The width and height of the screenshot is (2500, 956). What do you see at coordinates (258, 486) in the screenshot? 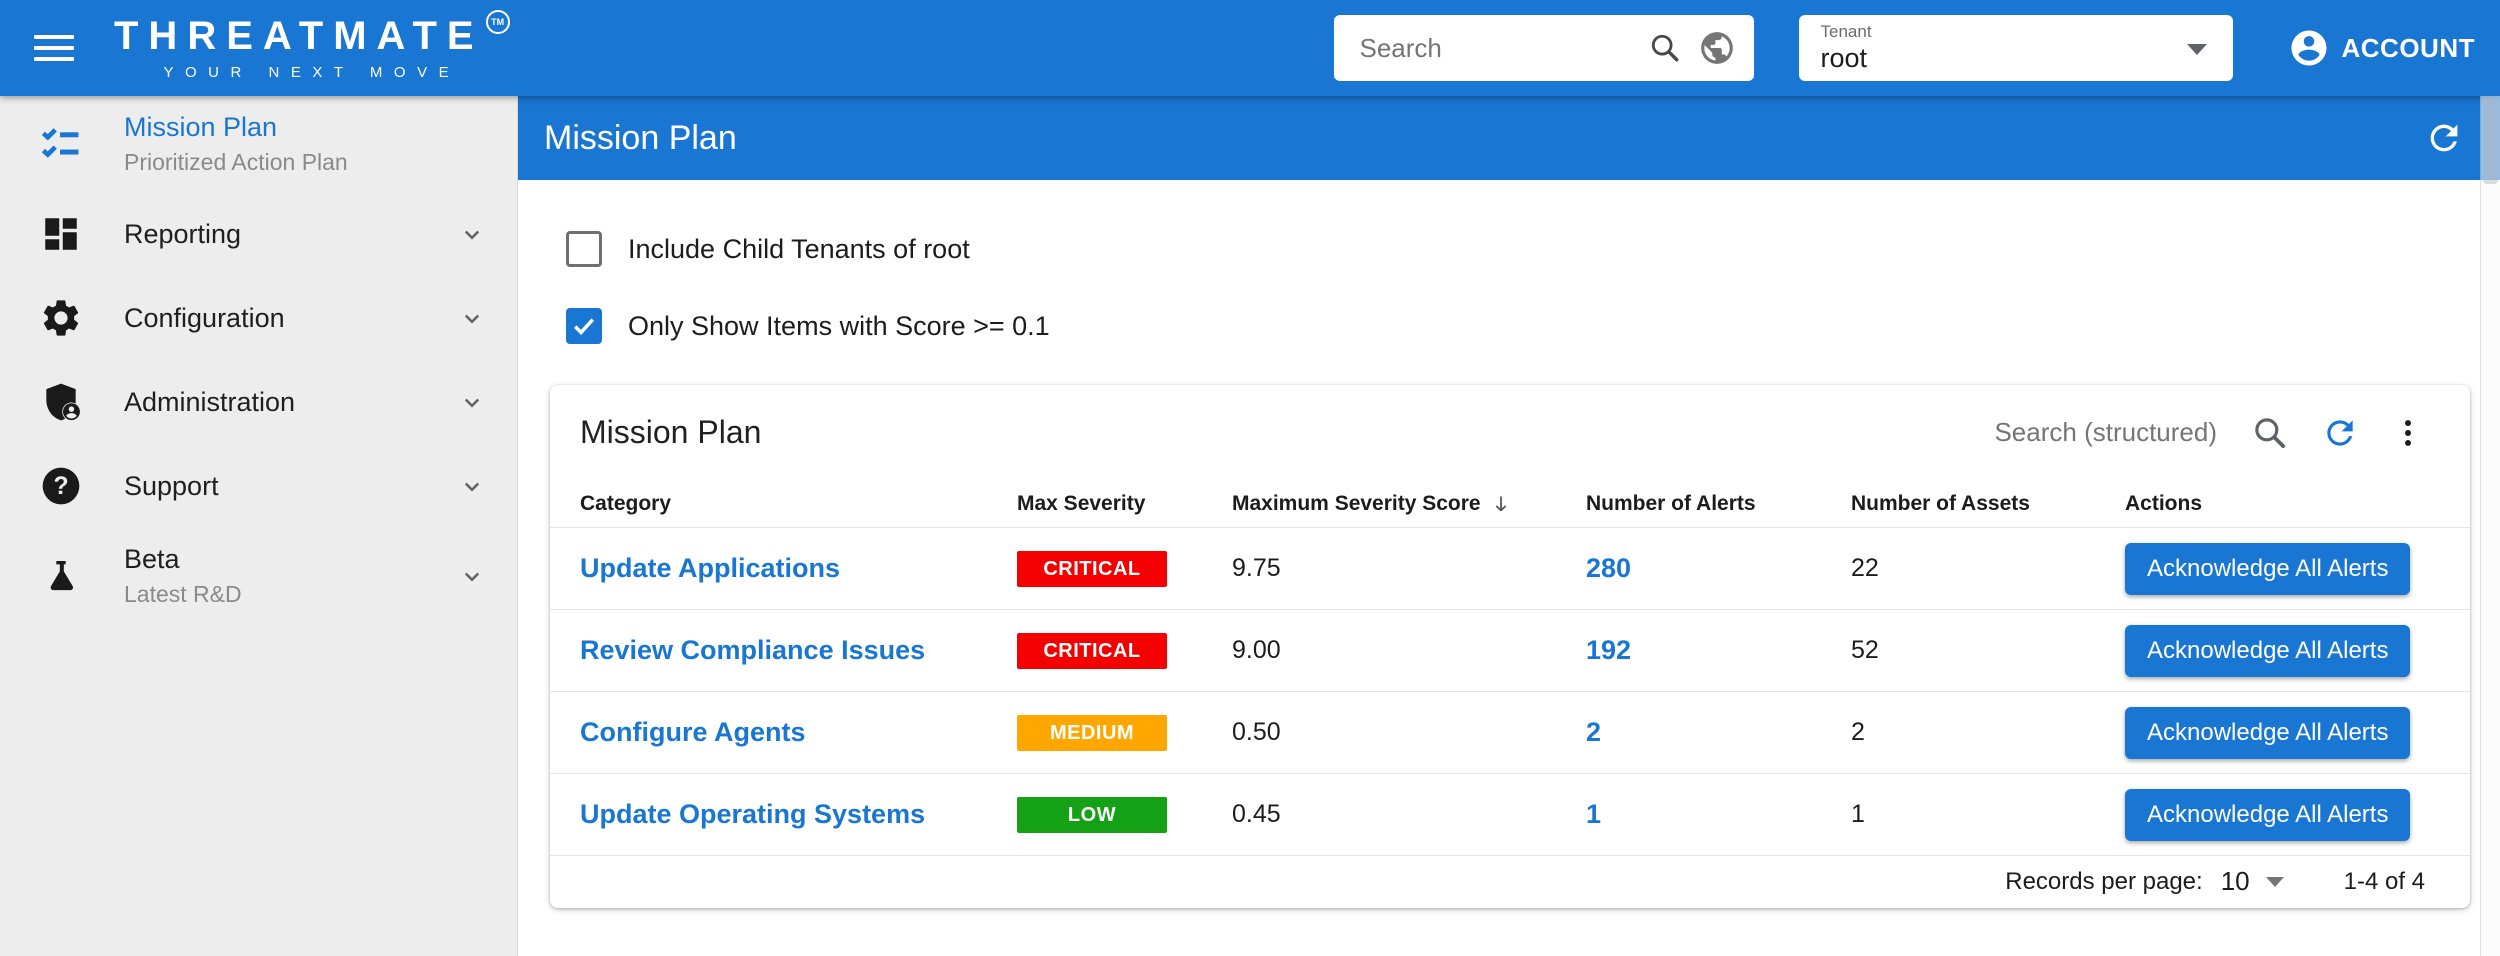
I see `sidebar-item-support: ? Support` at bounding box center [258, 486].